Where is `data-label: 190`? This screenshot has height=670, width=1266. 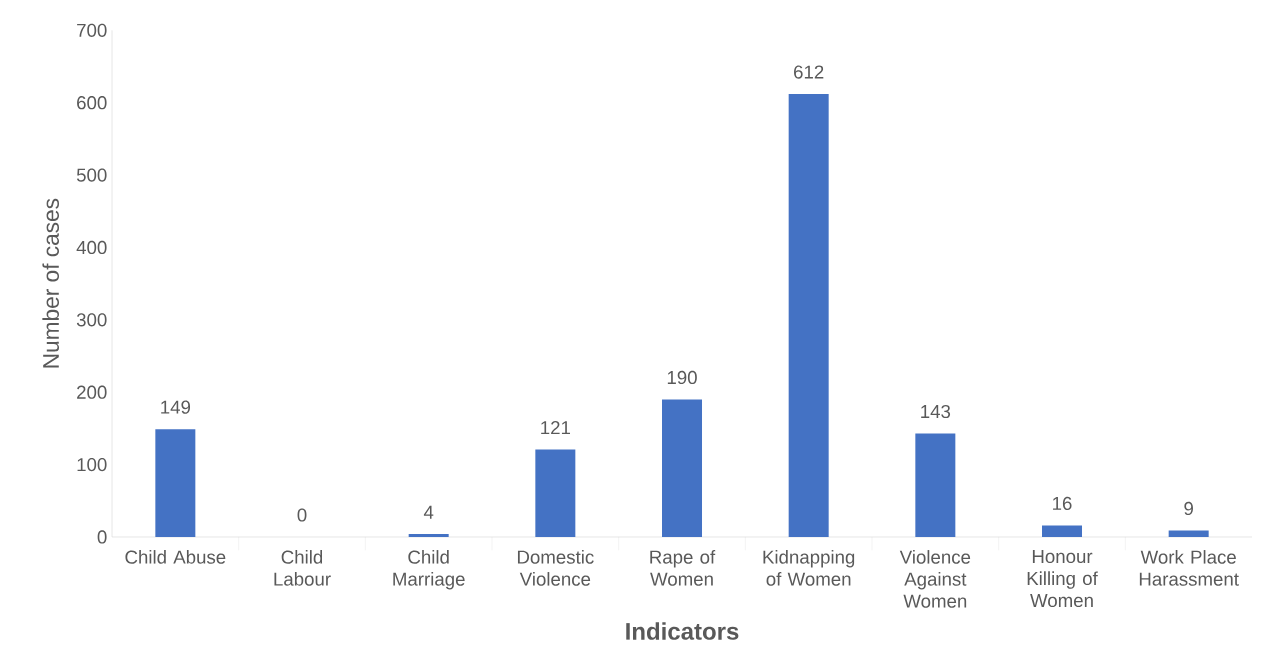 data-label: 190 is located at coordinates (682, 377).